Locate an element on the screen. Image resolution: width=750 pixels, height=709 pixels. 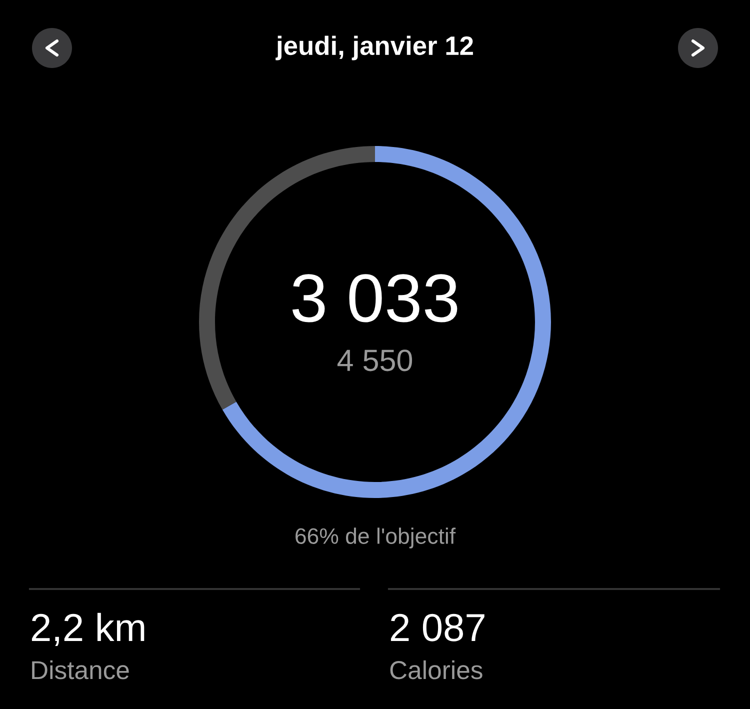
chart-title: jeudi, janvier 12 is located at coordinates (374, 48).